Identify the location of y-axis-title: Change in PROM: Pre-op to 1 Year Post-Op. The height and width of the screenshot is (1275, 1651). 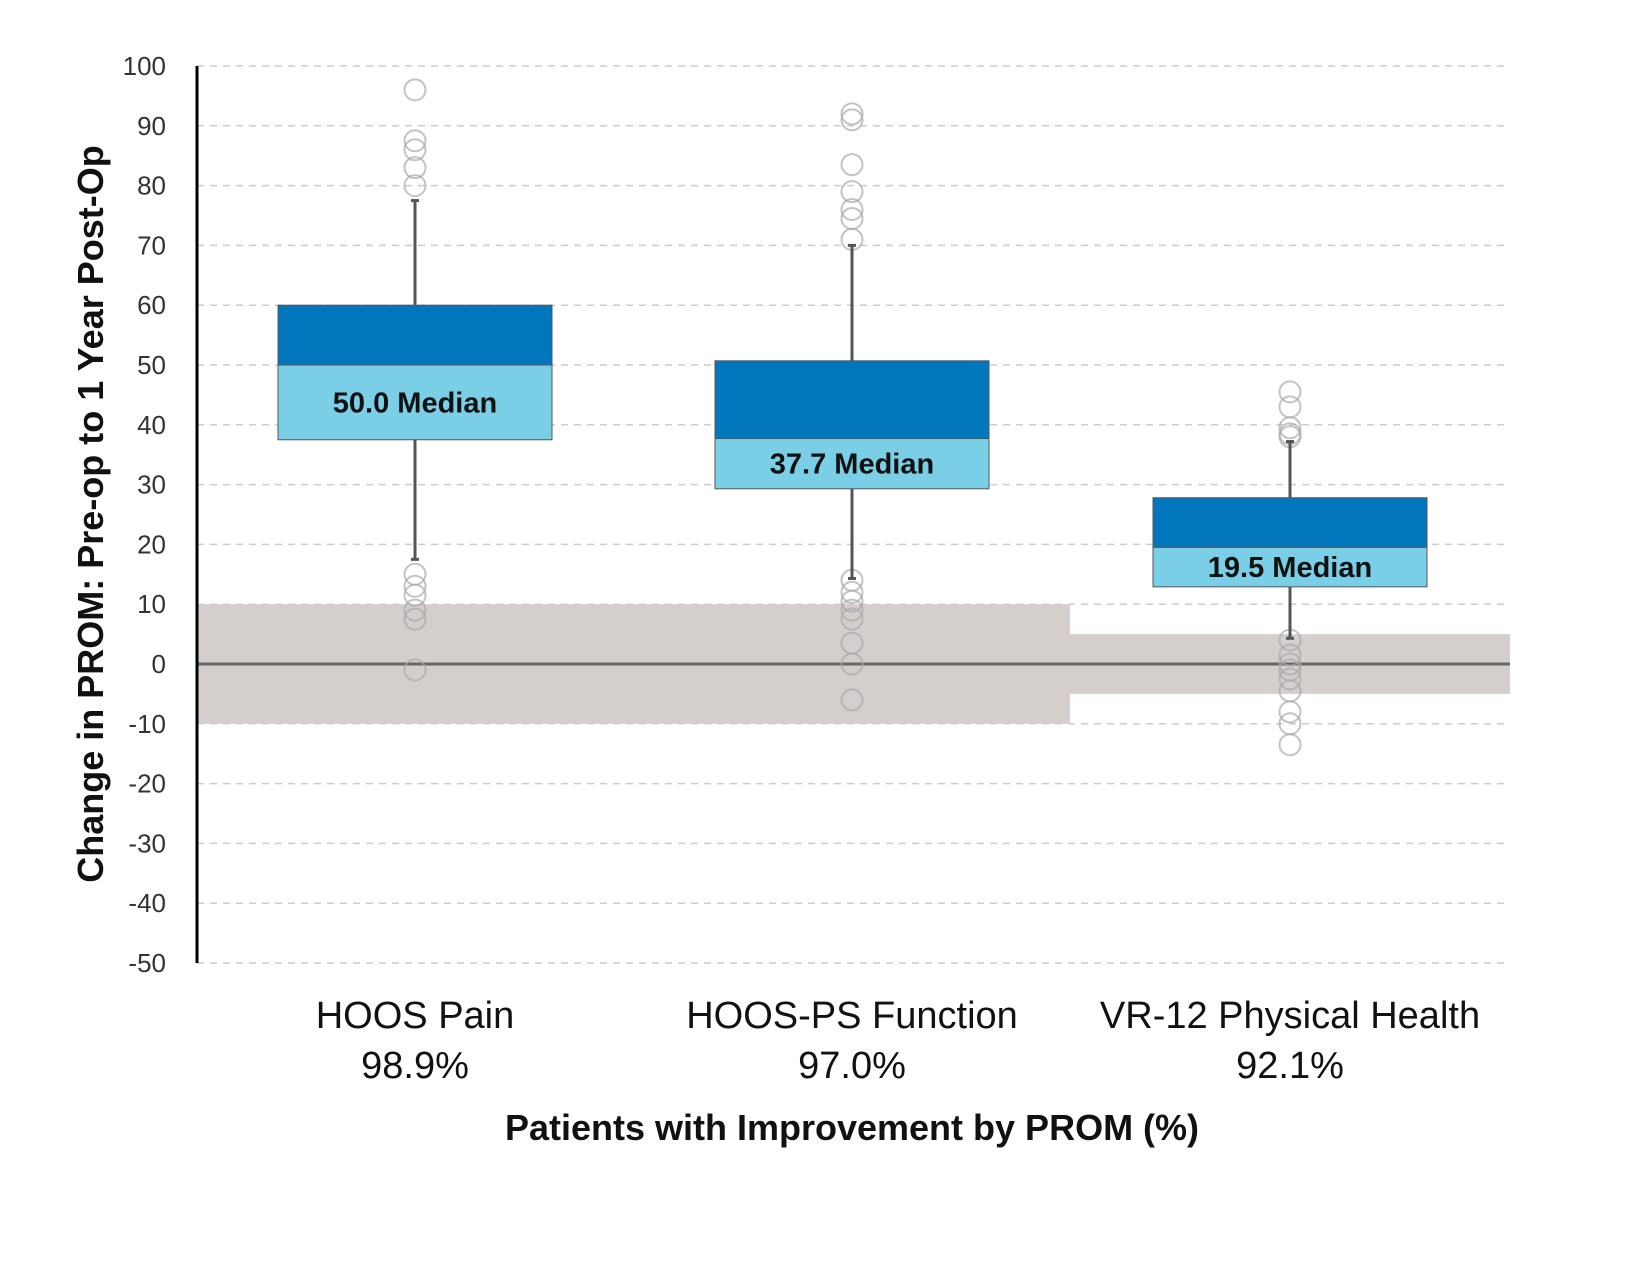
(90, 513).